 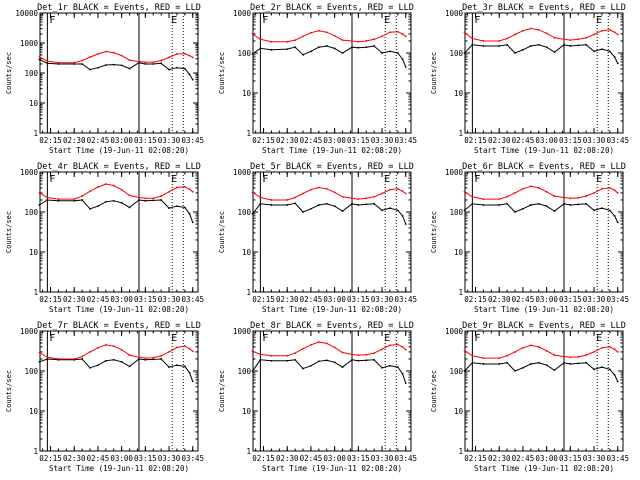 What do you see at coordinates (334, 299) in the screenshot?
I see `x-tick-label: 03:00` at bounding box center [334, 299].